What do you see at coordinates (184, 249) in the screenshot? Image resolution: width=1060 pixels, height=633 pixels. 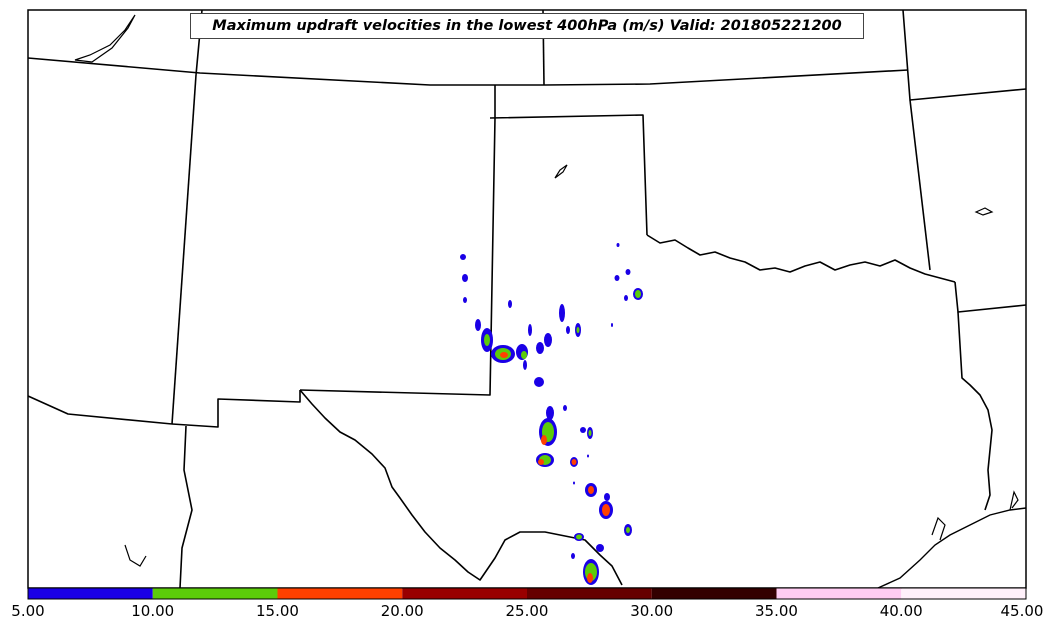 I see `state-line-nm-west` at bounding box center [184, 249].